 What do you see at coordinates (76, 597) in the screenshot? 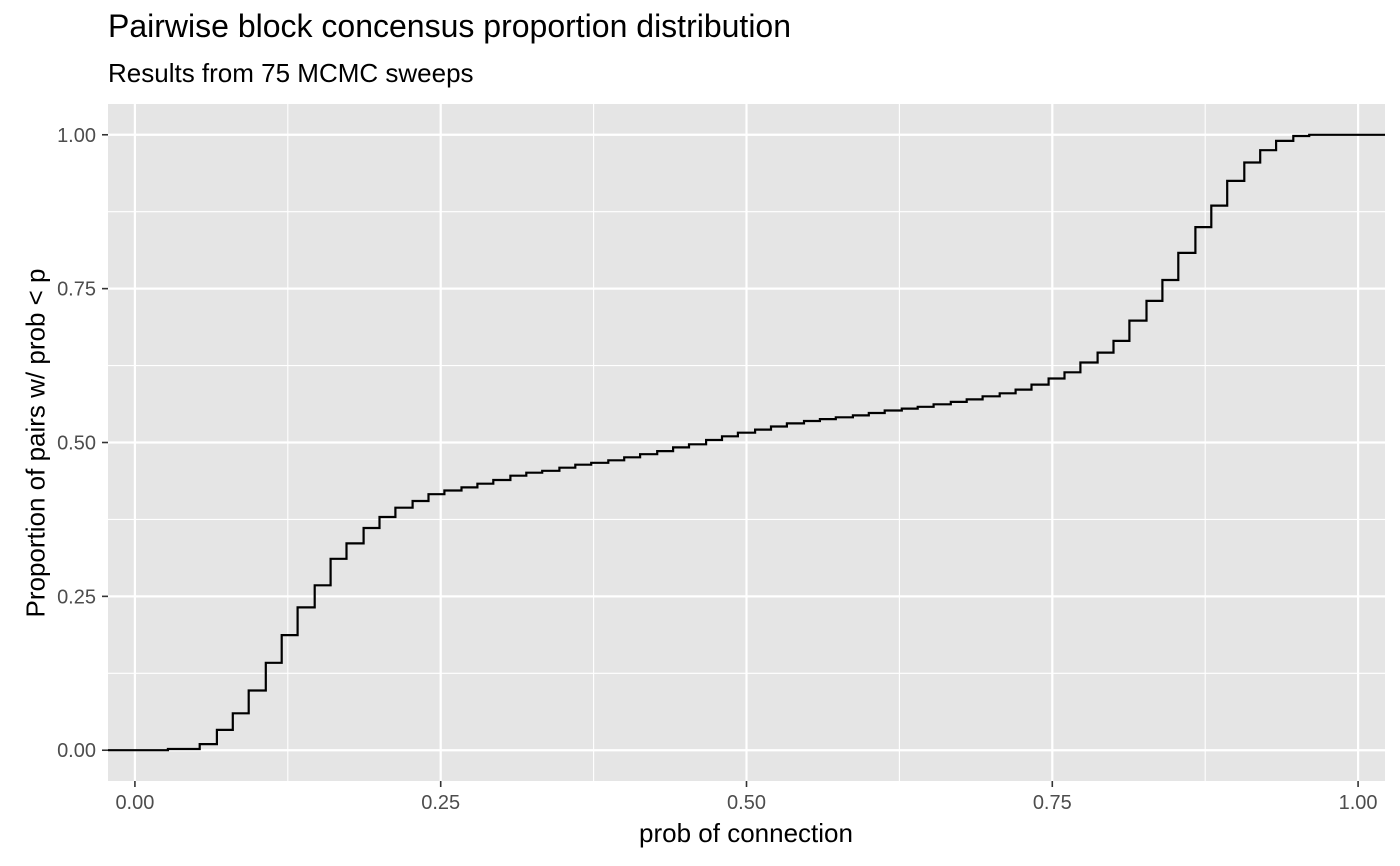
I see `y-tick-label: 0.25` at bounding box center [76, 597].